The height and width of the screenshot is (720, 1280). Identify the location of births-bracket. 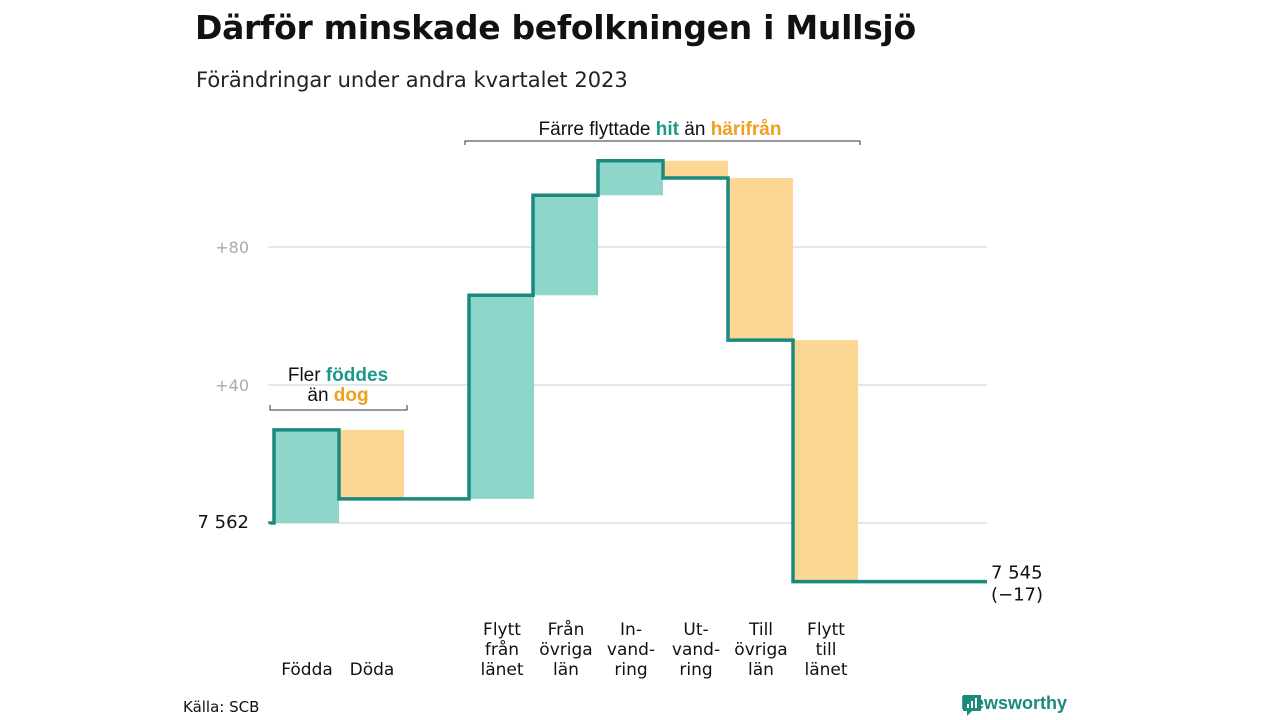
(338, 408).